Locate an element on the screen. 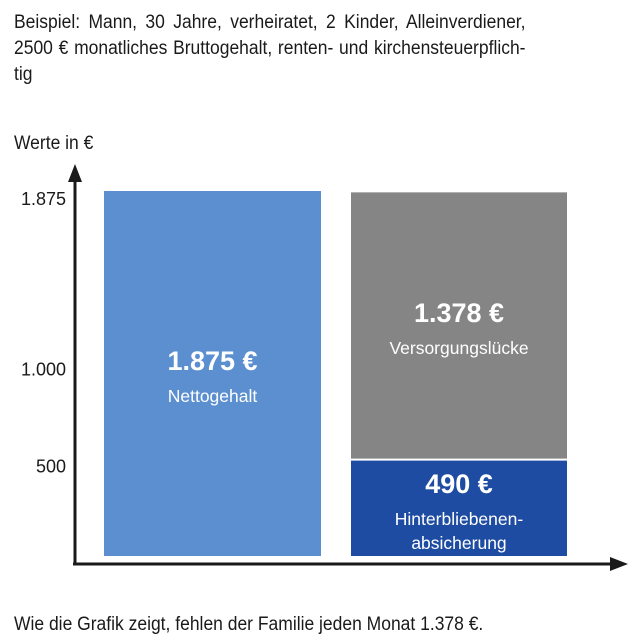  bar-value-label: 490 € is located at coordinates (459, 484).